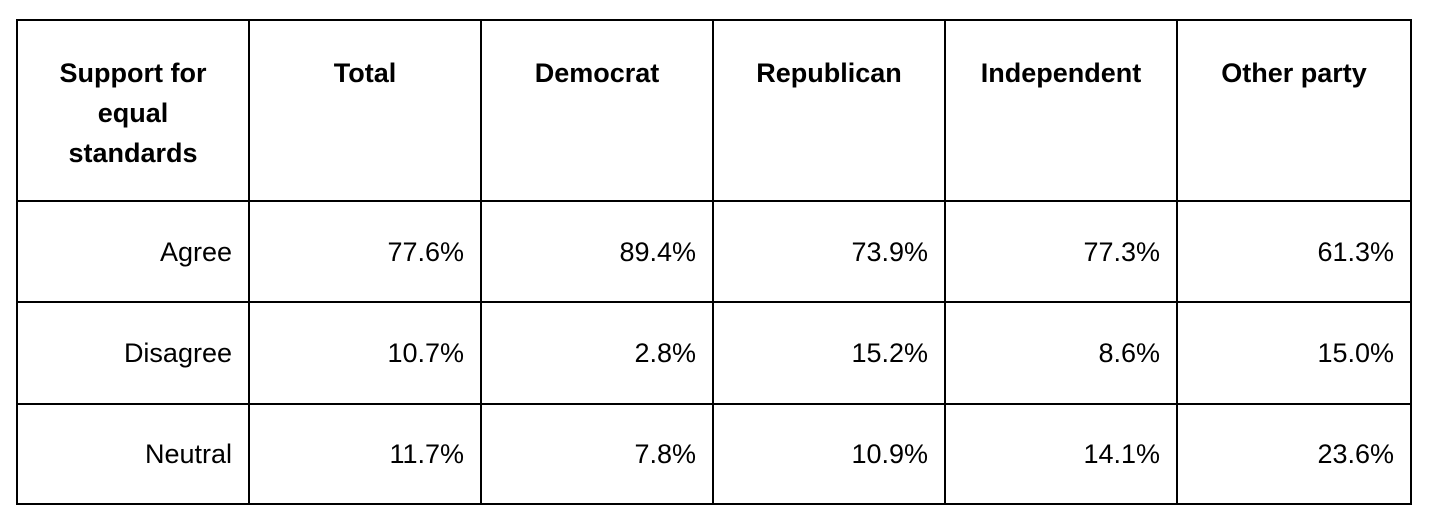  What do you see at coordinates (133, 454) in the screenshot?
I see `row-label-neutral: Neutral` at bounding box center [133, 454].